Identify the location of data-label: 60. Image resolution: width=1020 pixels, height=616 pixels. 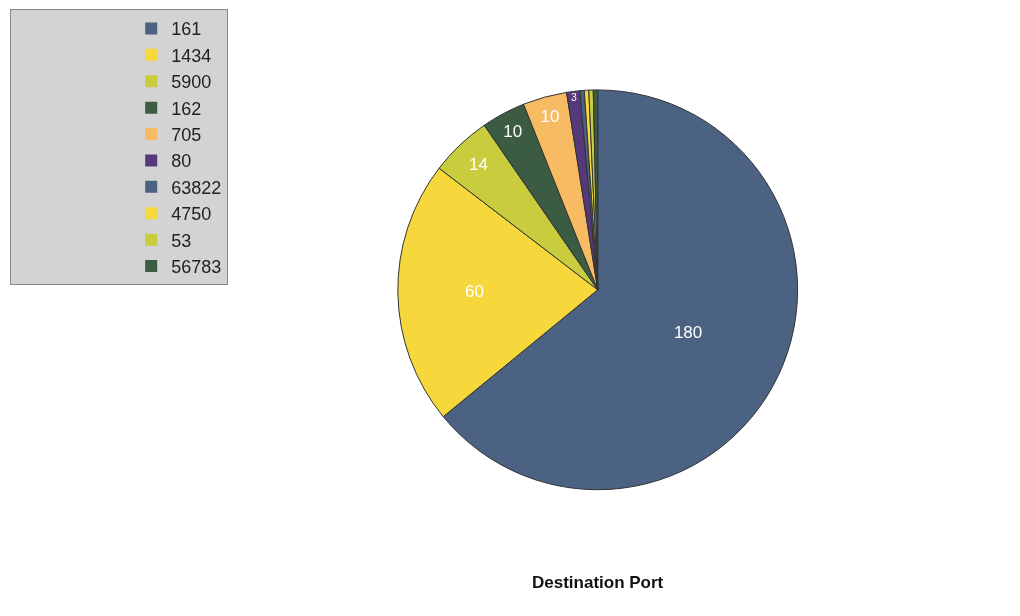
(474, 292).